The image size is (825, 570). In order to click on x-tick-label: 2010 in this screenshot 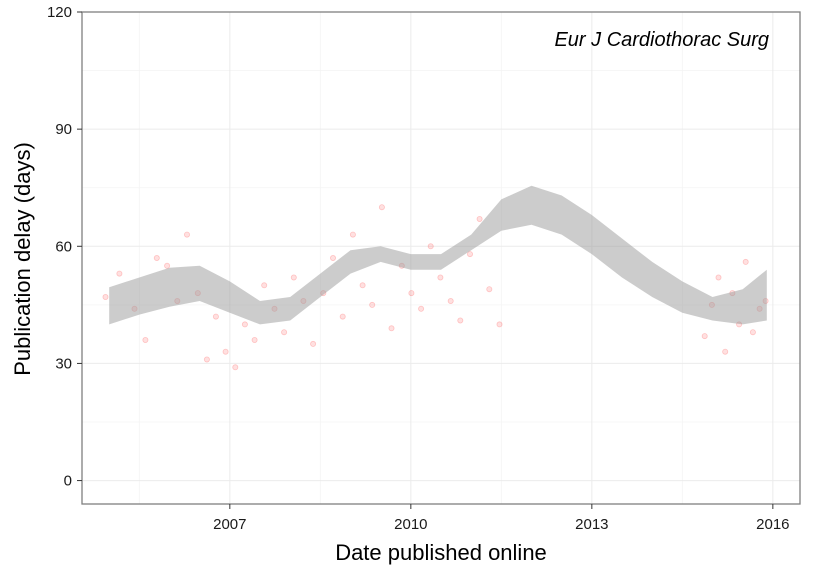, I will do `click(410, 524)`.